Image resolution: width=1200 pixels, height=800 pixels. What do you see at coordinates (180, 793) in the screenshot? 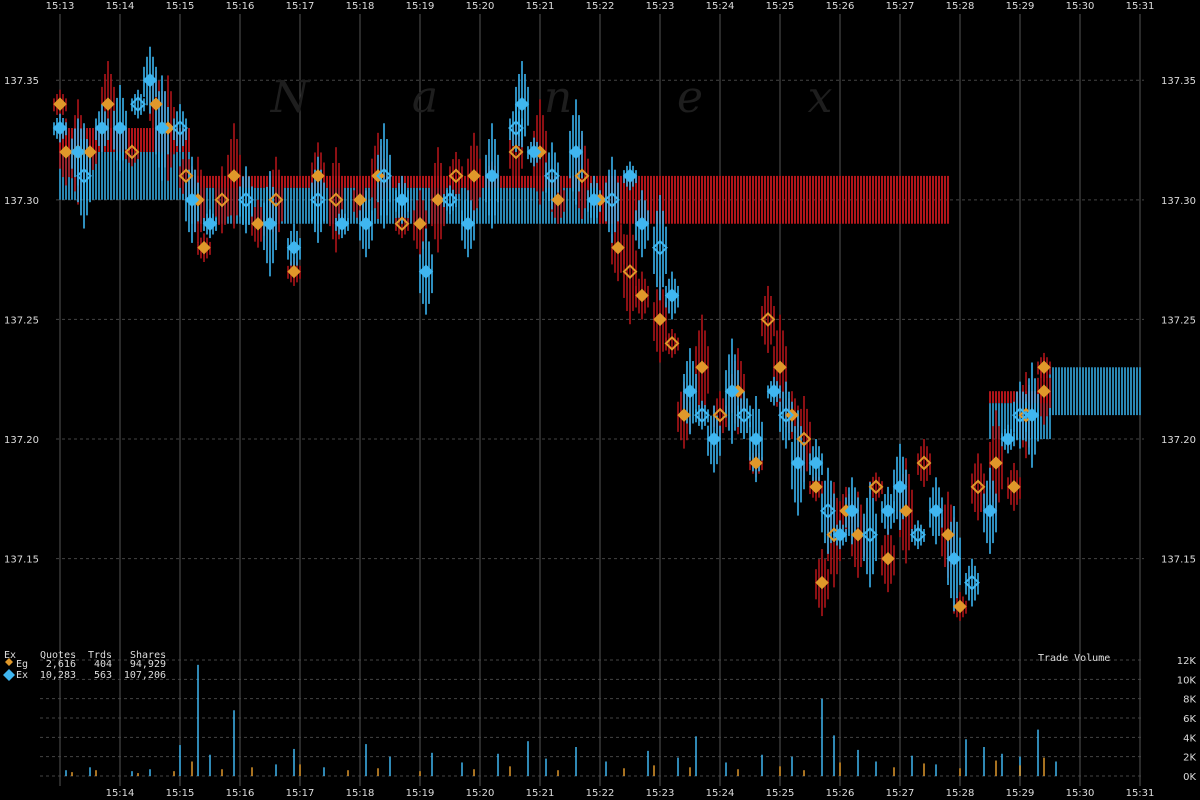
I see `x-tick-label-bottom: 15:15` at bounding box center [180, 793].